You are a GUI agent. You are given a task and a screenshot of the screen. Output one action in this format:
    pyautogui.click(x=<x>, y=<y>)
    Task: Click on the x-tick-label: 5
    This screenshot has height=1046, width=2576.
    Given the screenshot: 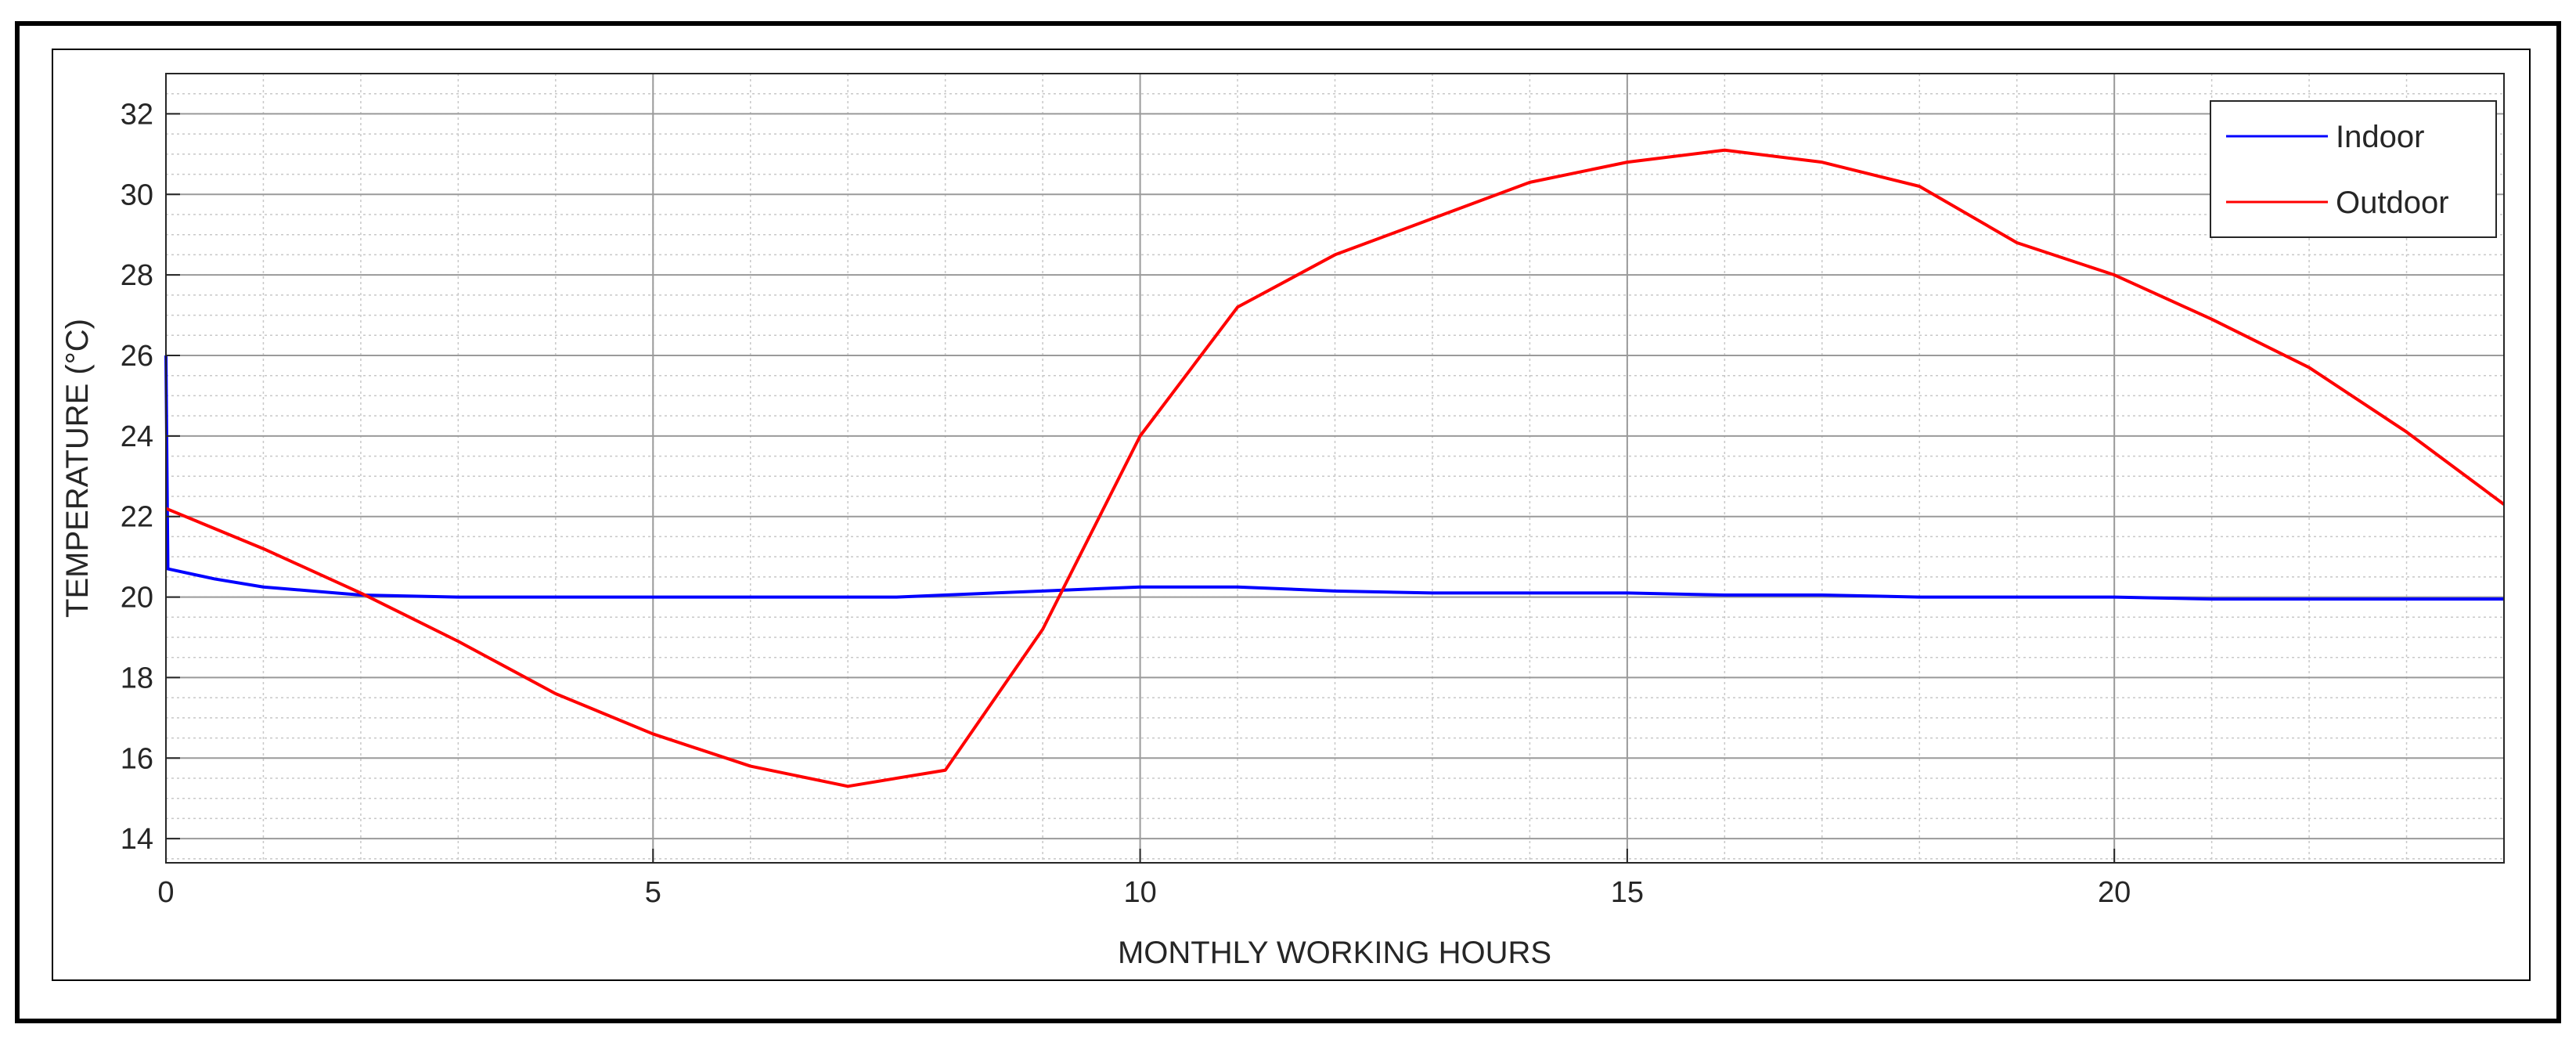 What is the action you would take?
    pyautogui.click(x=653, y=892)
    